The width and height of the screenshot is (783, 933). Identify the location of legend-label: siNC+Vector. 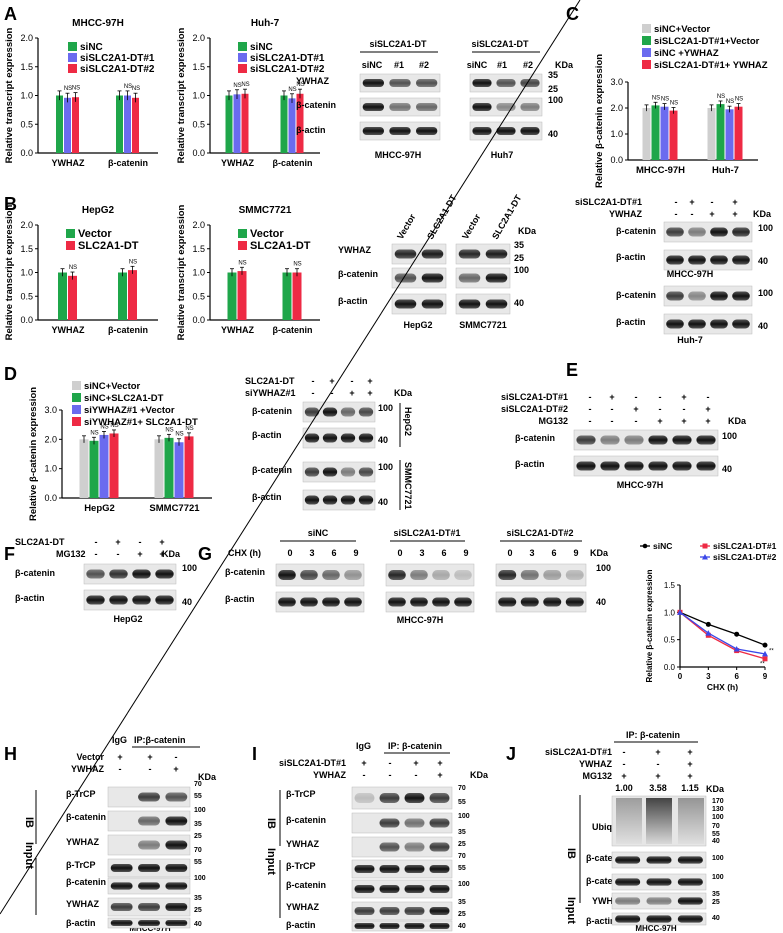
(682, 29).